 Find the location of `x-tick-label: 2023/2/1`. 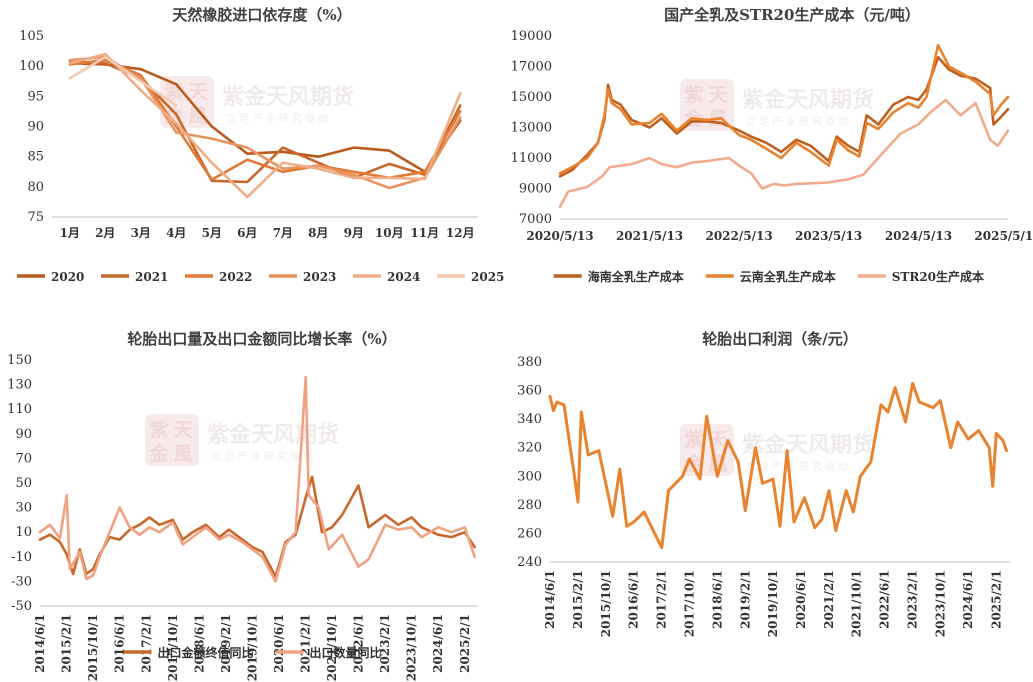

x-tick-label: 2023/2/1 is located at coordinates (913, 599).